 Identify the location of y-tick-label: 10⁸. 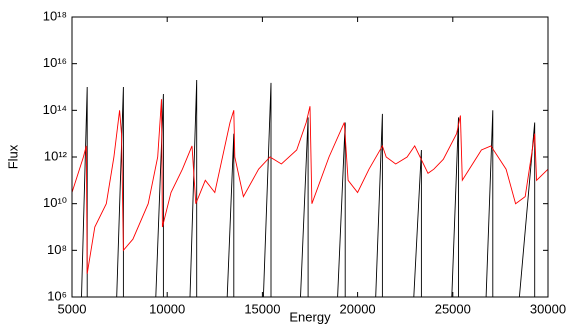
(57, 249).